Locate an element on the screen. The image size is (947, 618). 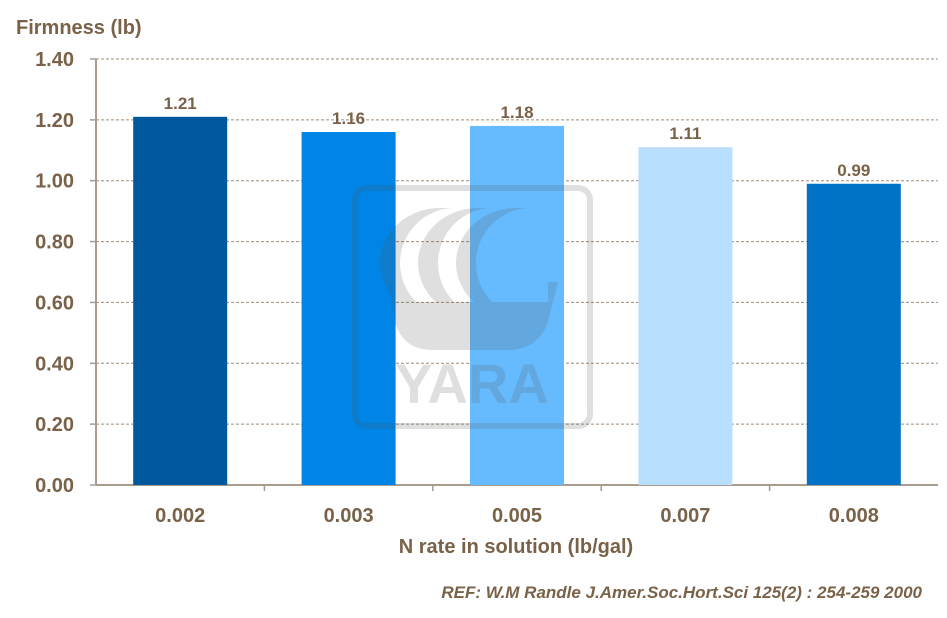
y-tick-label: 0.40 is located at coordinates (54, 364).